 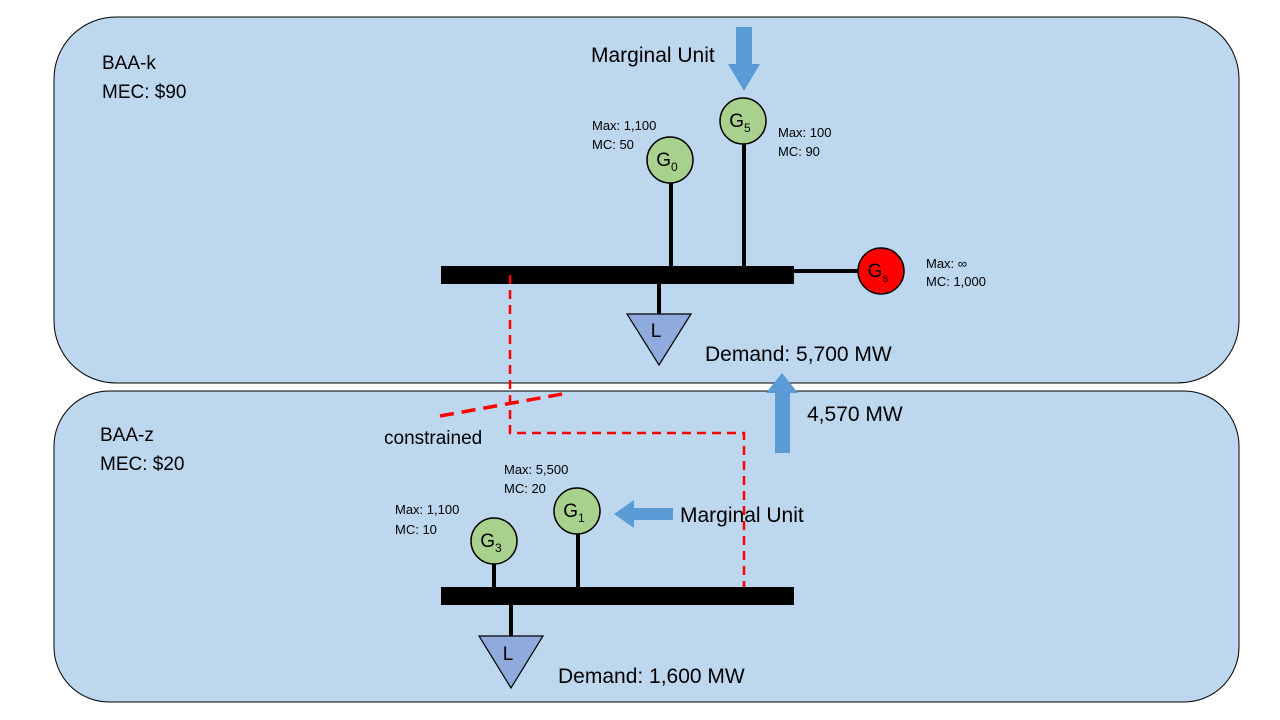 I want to click on baa-z-load, so click(x=511, y=662).